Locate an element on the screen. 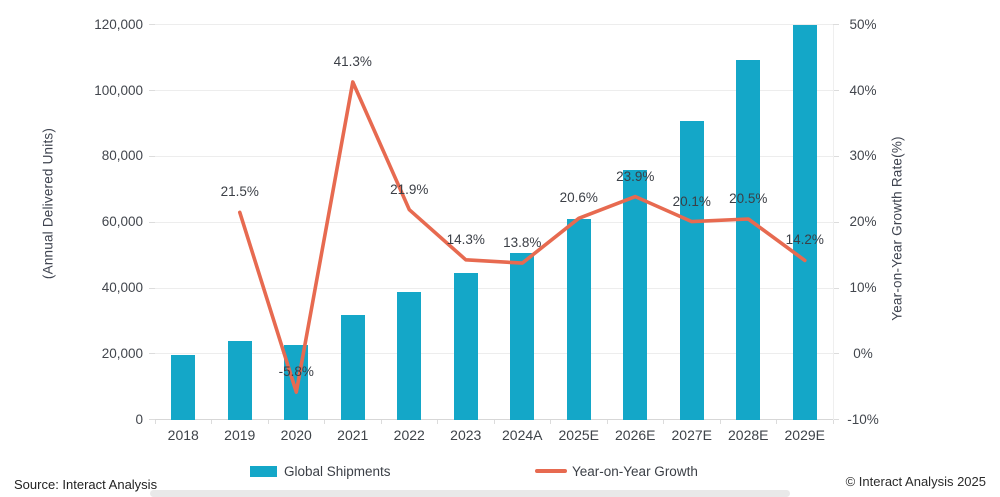 Image resolution: width=1000 pixels, height=497 pixels. right-axis-line is located at coordinates (833, 222).